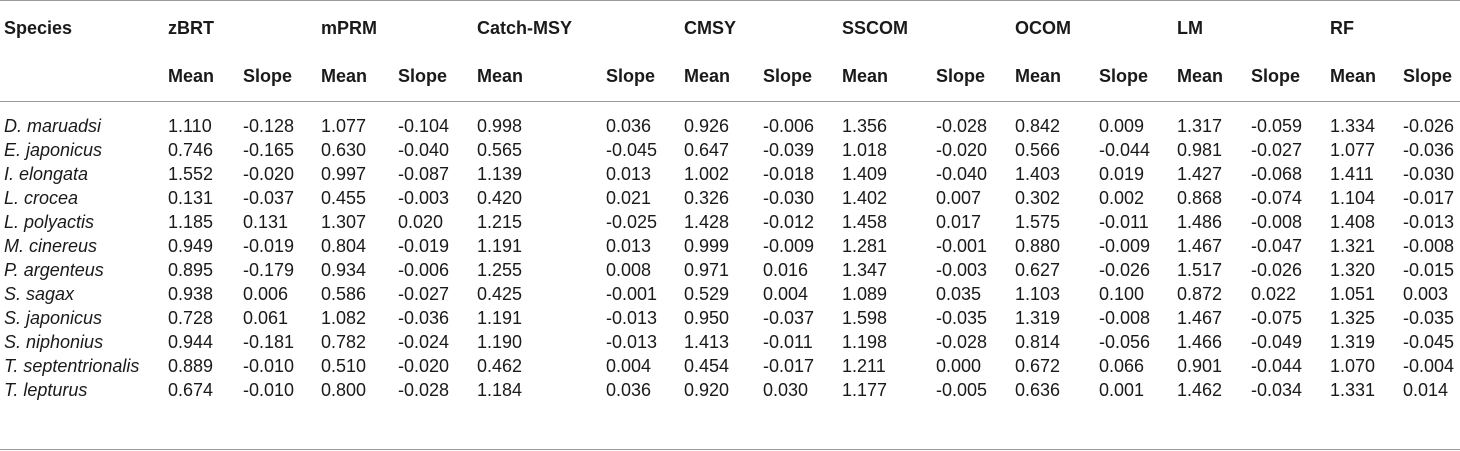 The width and height of the screenshot is (1460, 451). I want to click on table-cell: 0.014, so click(1426, 390).